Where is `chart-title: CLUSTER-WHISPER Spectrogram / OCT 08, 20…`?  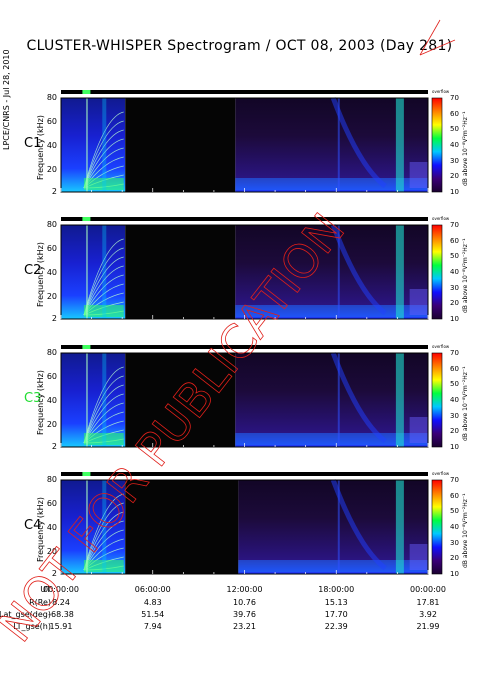 chart-title: CLUSTER-WHISPER Spectrogram / OCT 08, 20… is located at coordinates (239, 46).